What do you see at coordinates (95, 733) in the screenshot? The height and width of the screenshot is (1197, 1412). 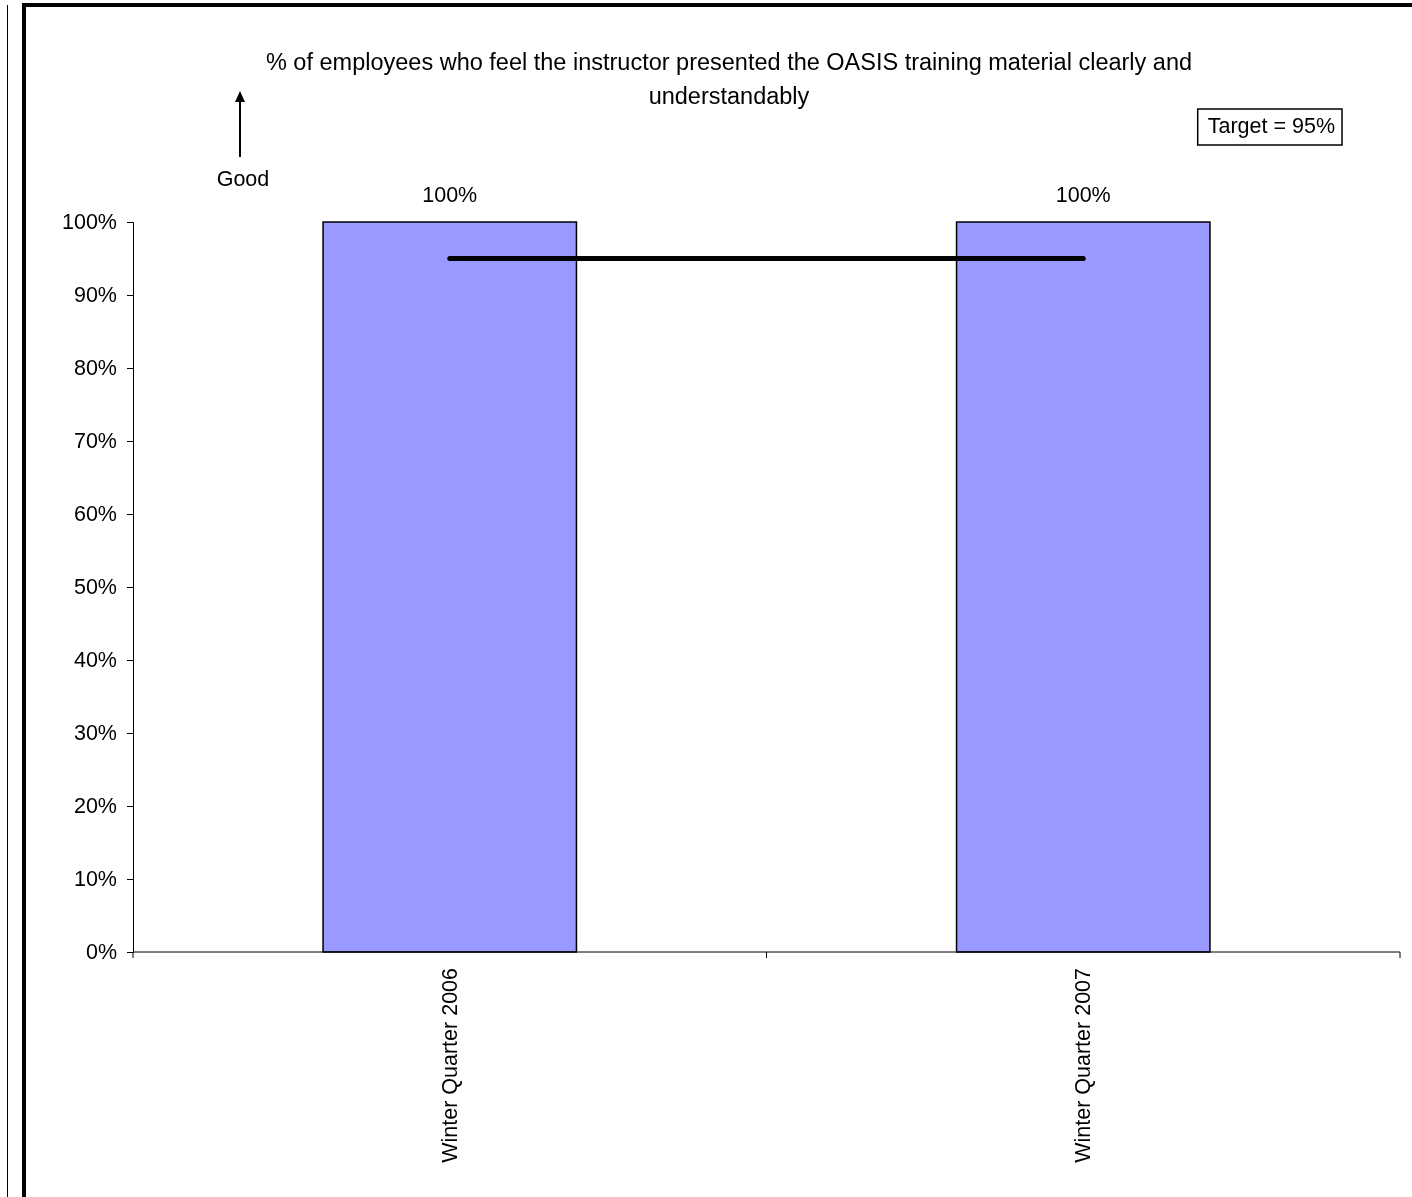 I see `y-tick-label: 30%` at bounding box center [95, 733].